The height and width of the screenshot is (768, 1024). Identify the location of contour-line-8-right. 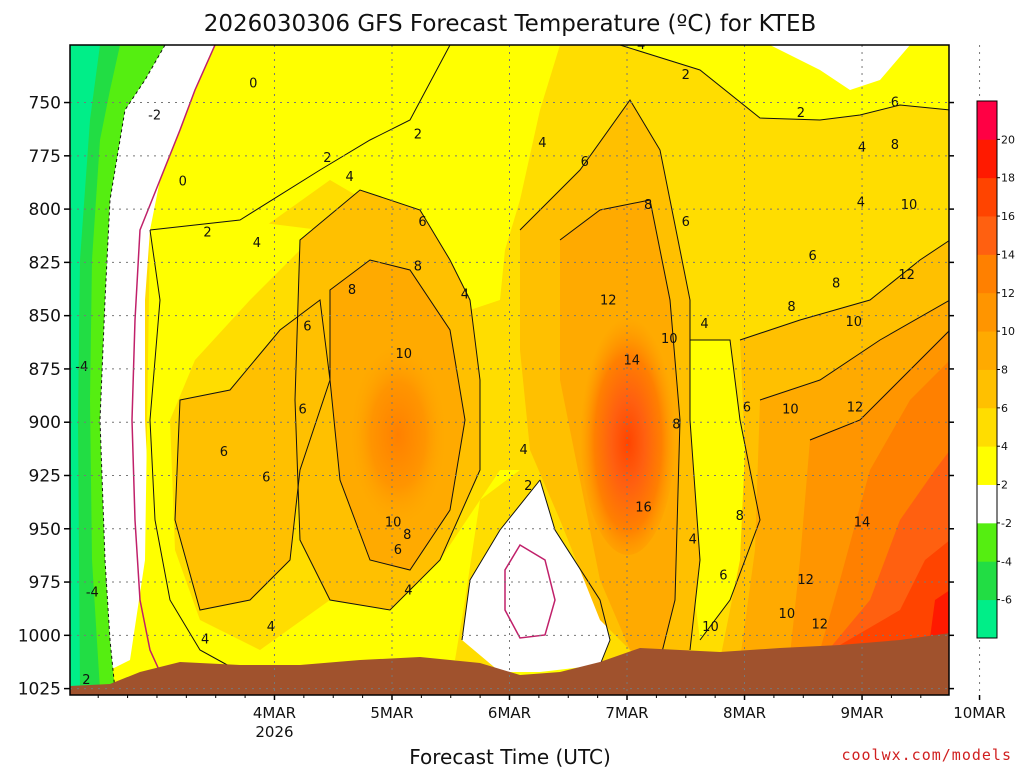
(844, 290).